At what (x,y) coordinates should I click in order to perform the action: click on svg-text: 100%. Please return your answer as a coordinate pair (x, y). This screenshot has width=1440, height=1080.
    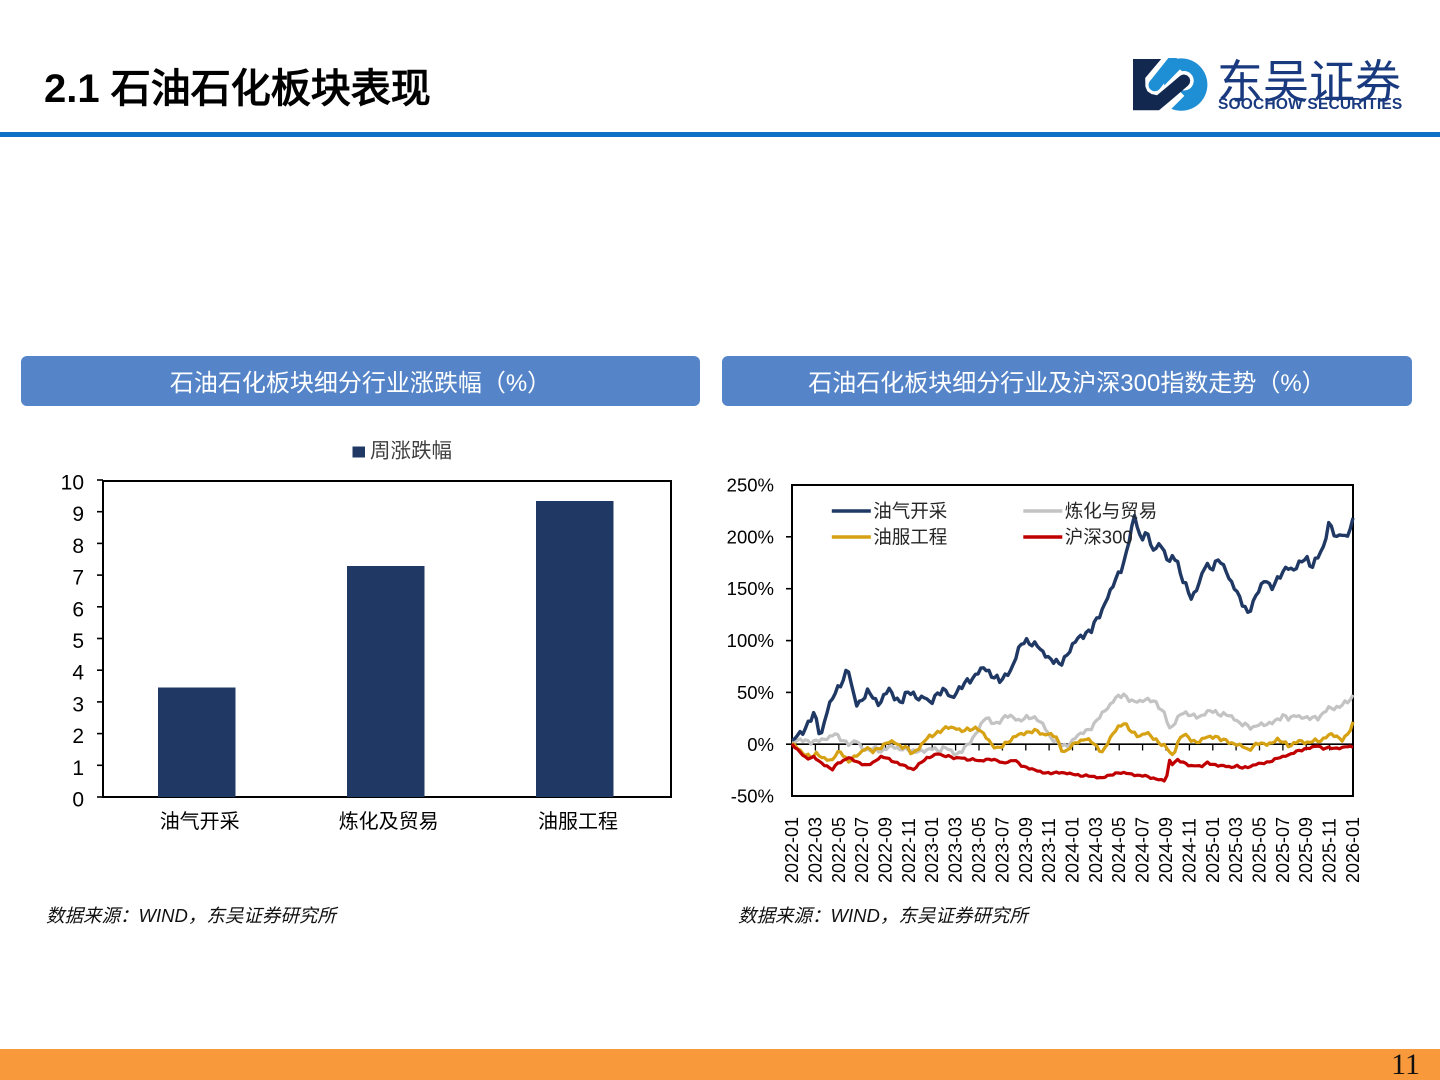
    Looking at the image, I should click on (750, 640).